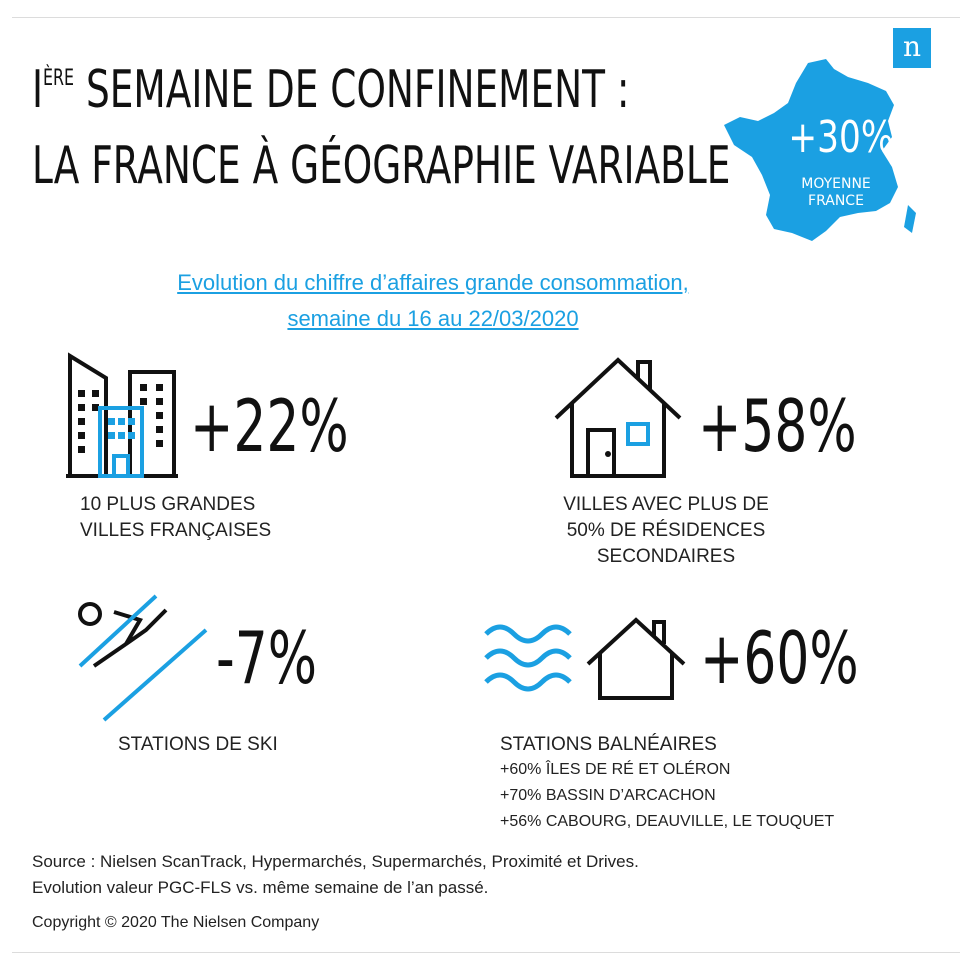 The image size is (972, 965). What do you see at coordinates (585, 658) in the screenshot?
I see `beach-house-waves-icon` at bounding box center [585, 658].